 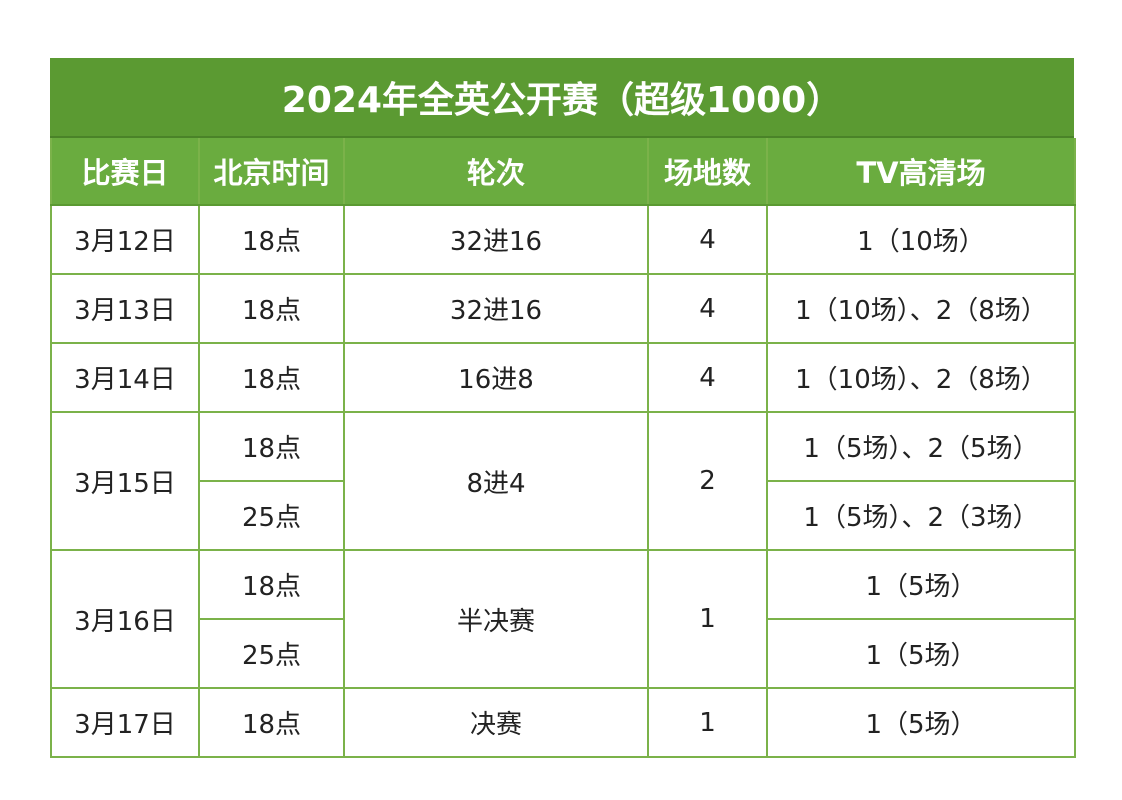 I want to click on cell-courts: 2, so click(x=707, y=481).